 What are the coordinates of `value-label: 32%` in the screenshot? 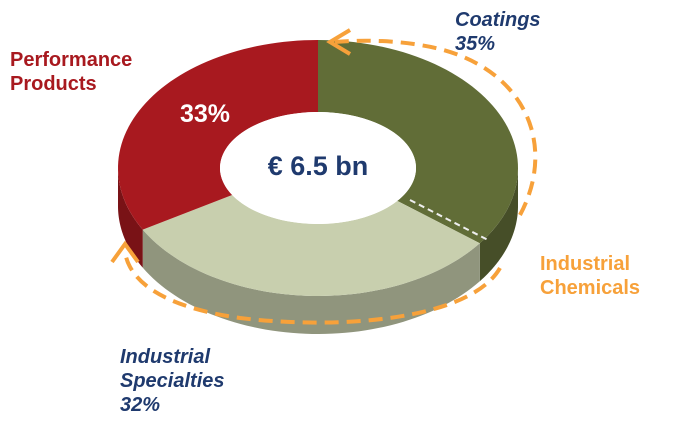 It's located at (140, 405).